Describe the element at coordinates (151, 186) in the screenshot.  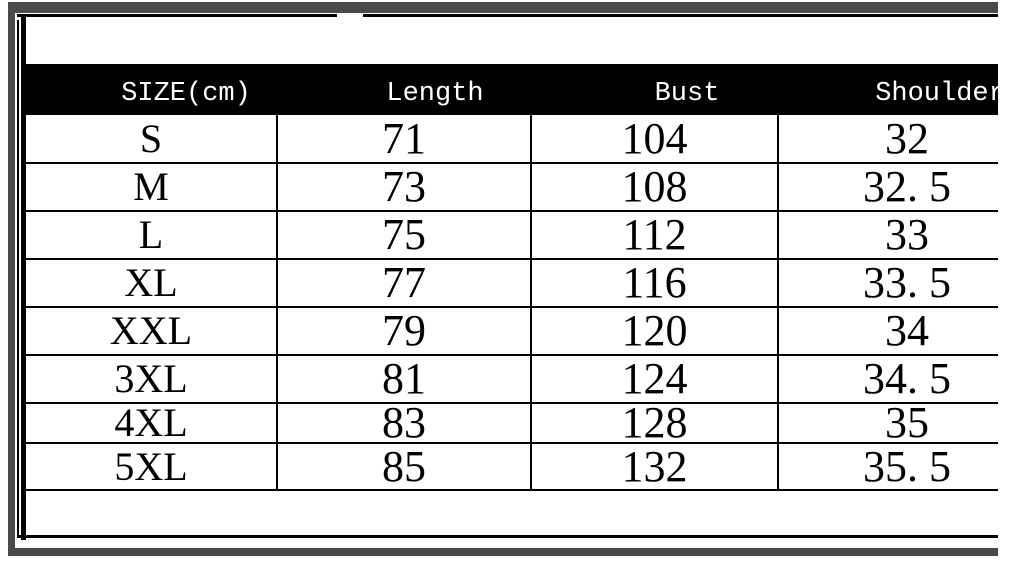
I see `cell-size: M` at that location.